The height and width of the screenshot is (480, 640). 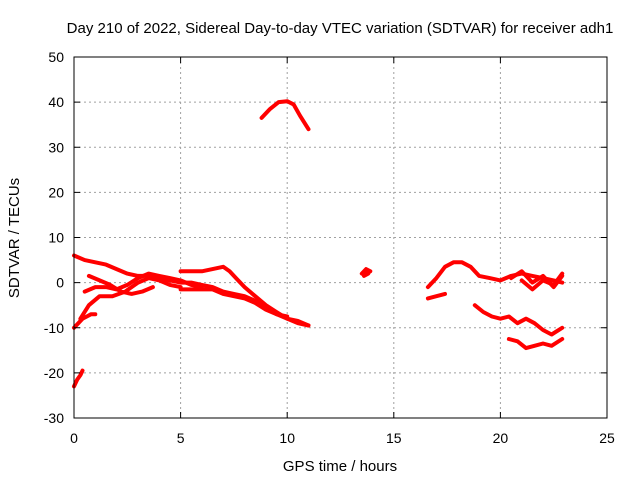 I want to click on y-tick-label: -10, so click(x=54, y=328).